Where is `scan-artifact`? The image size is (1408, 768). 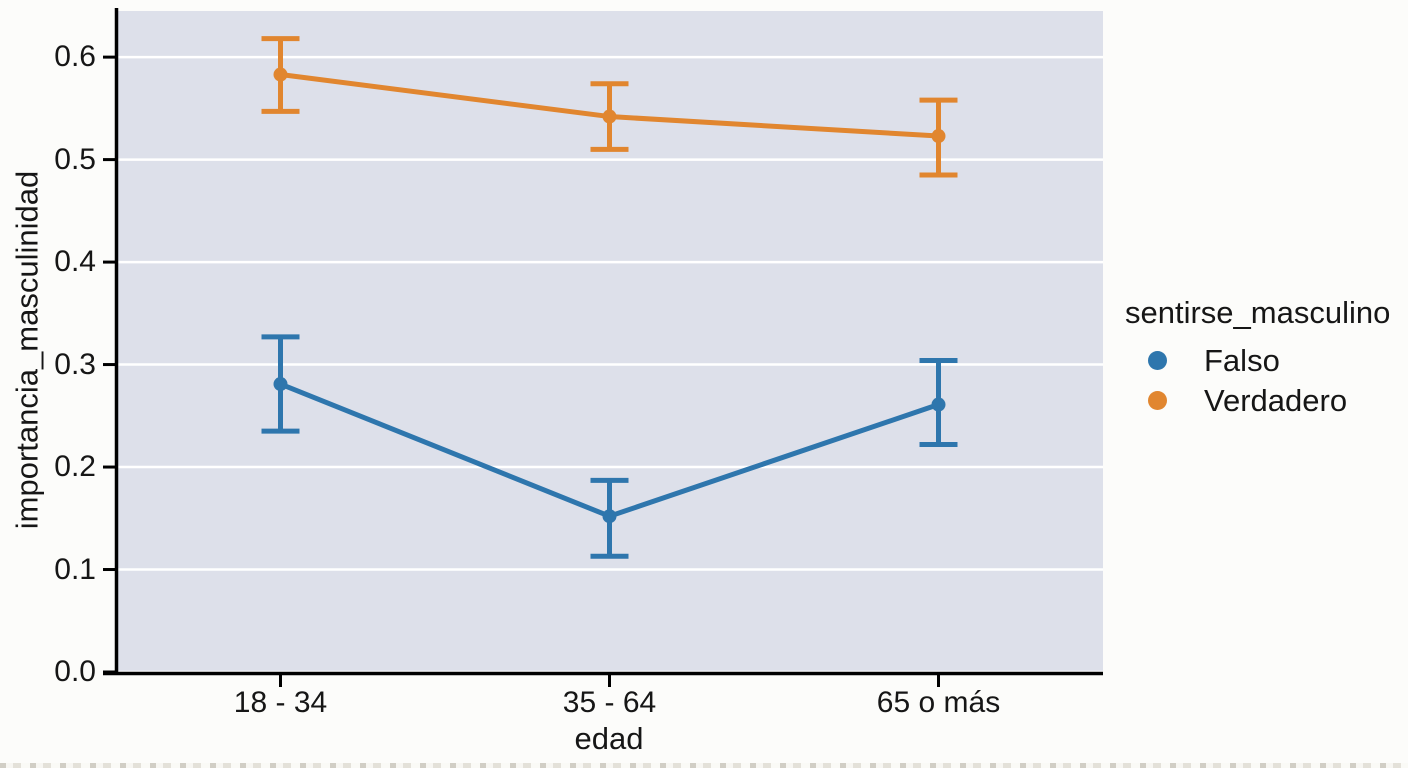 scan-artifact is located at coordinates (704, 765).